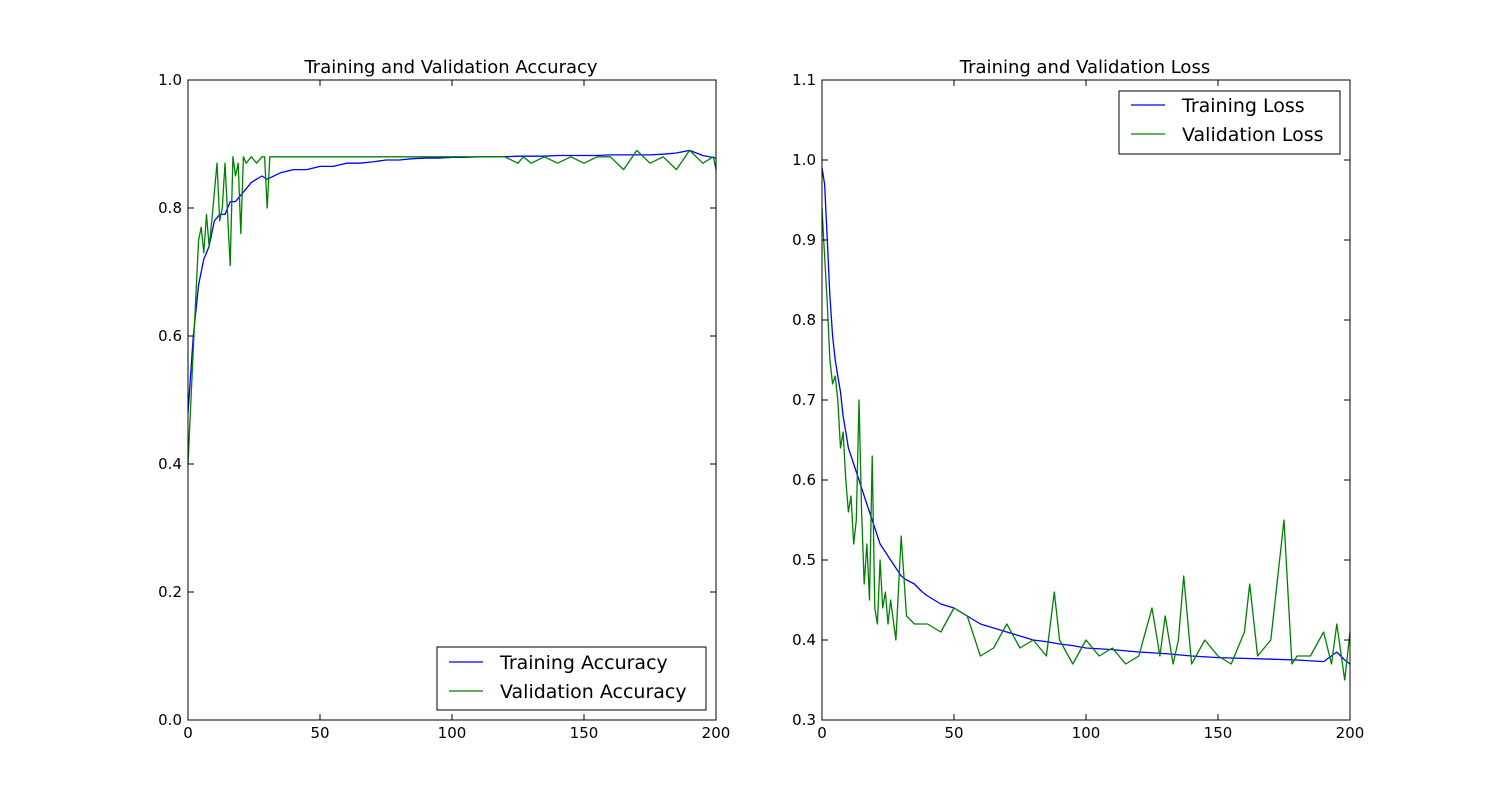  I want to click on accuracy-series-training-line, so click(452, 281).